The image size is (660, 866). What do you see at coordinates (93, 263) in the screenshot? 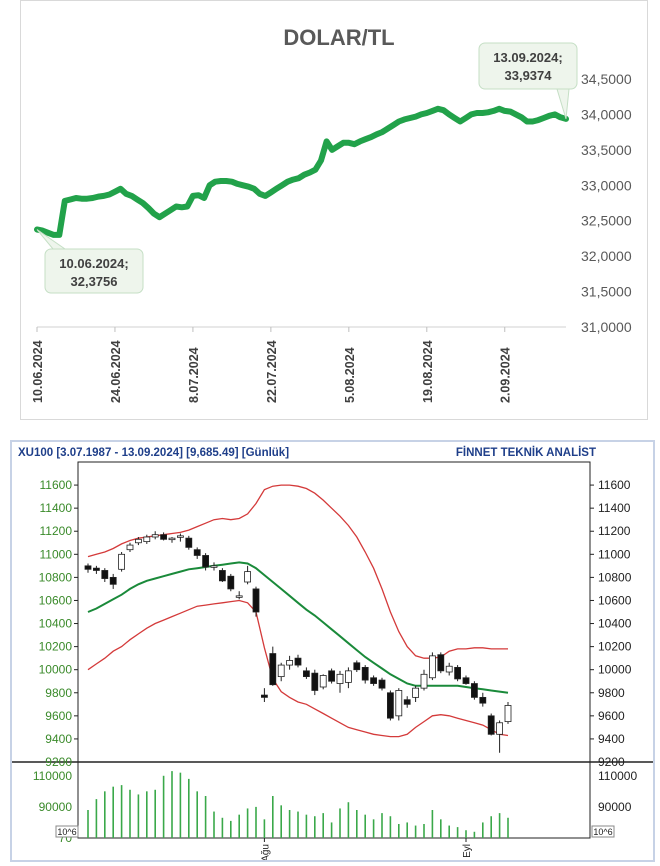
I see `callout-date: 10.06.2024;` at bounding box center [93, 263].